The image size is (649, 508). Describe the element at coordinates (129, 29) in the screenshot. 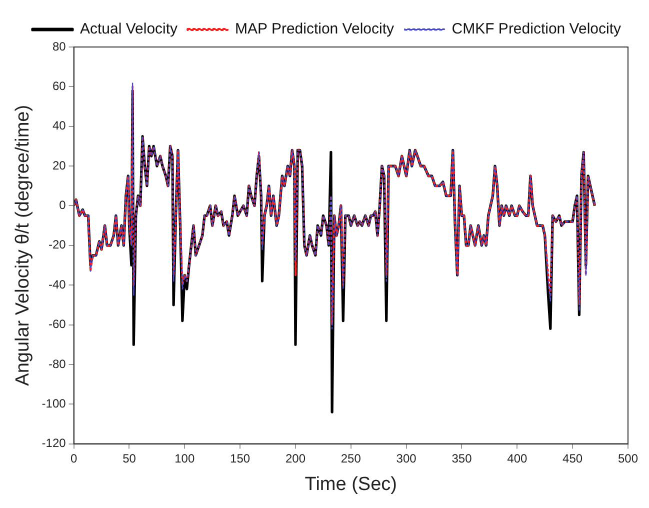

I see `legend-label: Actual Velocity` at that location.